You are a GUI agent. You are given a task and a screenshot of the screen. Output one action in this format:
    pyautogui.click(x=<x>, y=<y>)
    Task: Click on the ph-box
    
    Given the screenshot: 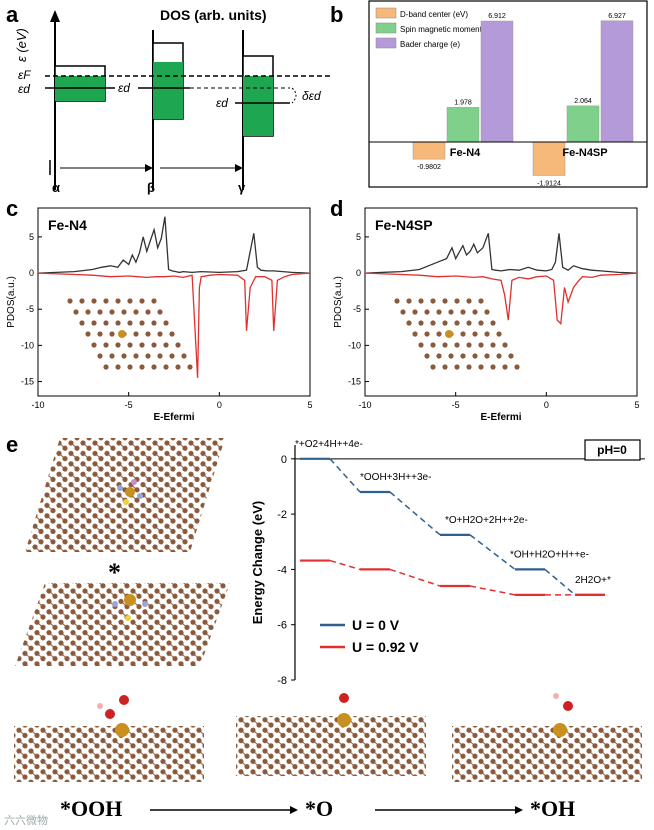 What is the action you would take?
    pyautogui.click(x=612, y=450)
    